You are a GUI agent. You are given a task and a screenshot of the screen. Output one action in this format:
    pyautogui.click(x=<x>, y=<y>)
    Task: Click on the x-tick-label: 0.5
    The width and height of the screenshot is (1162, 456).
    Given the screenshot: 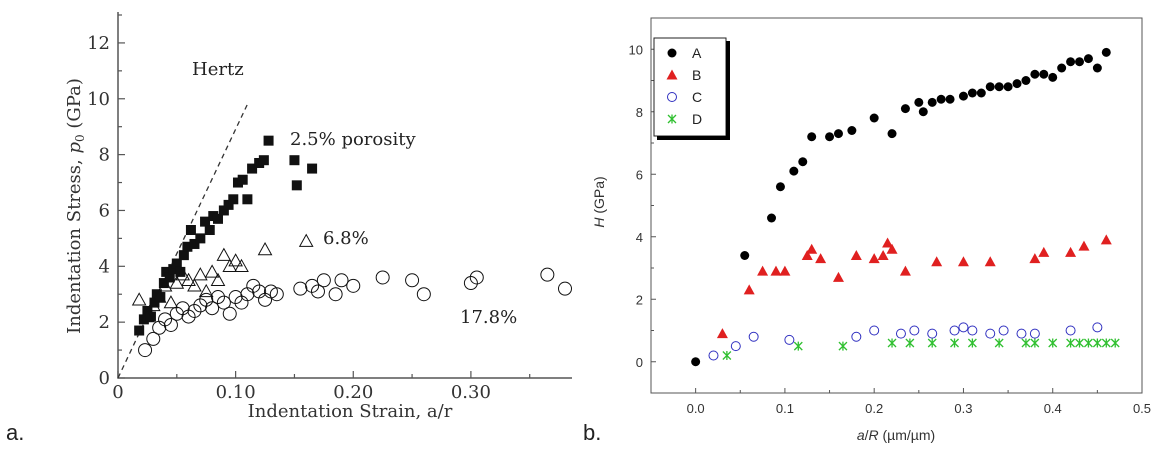 What is the action you would take?
    pyautogui.click(x=1142, y=408)
    